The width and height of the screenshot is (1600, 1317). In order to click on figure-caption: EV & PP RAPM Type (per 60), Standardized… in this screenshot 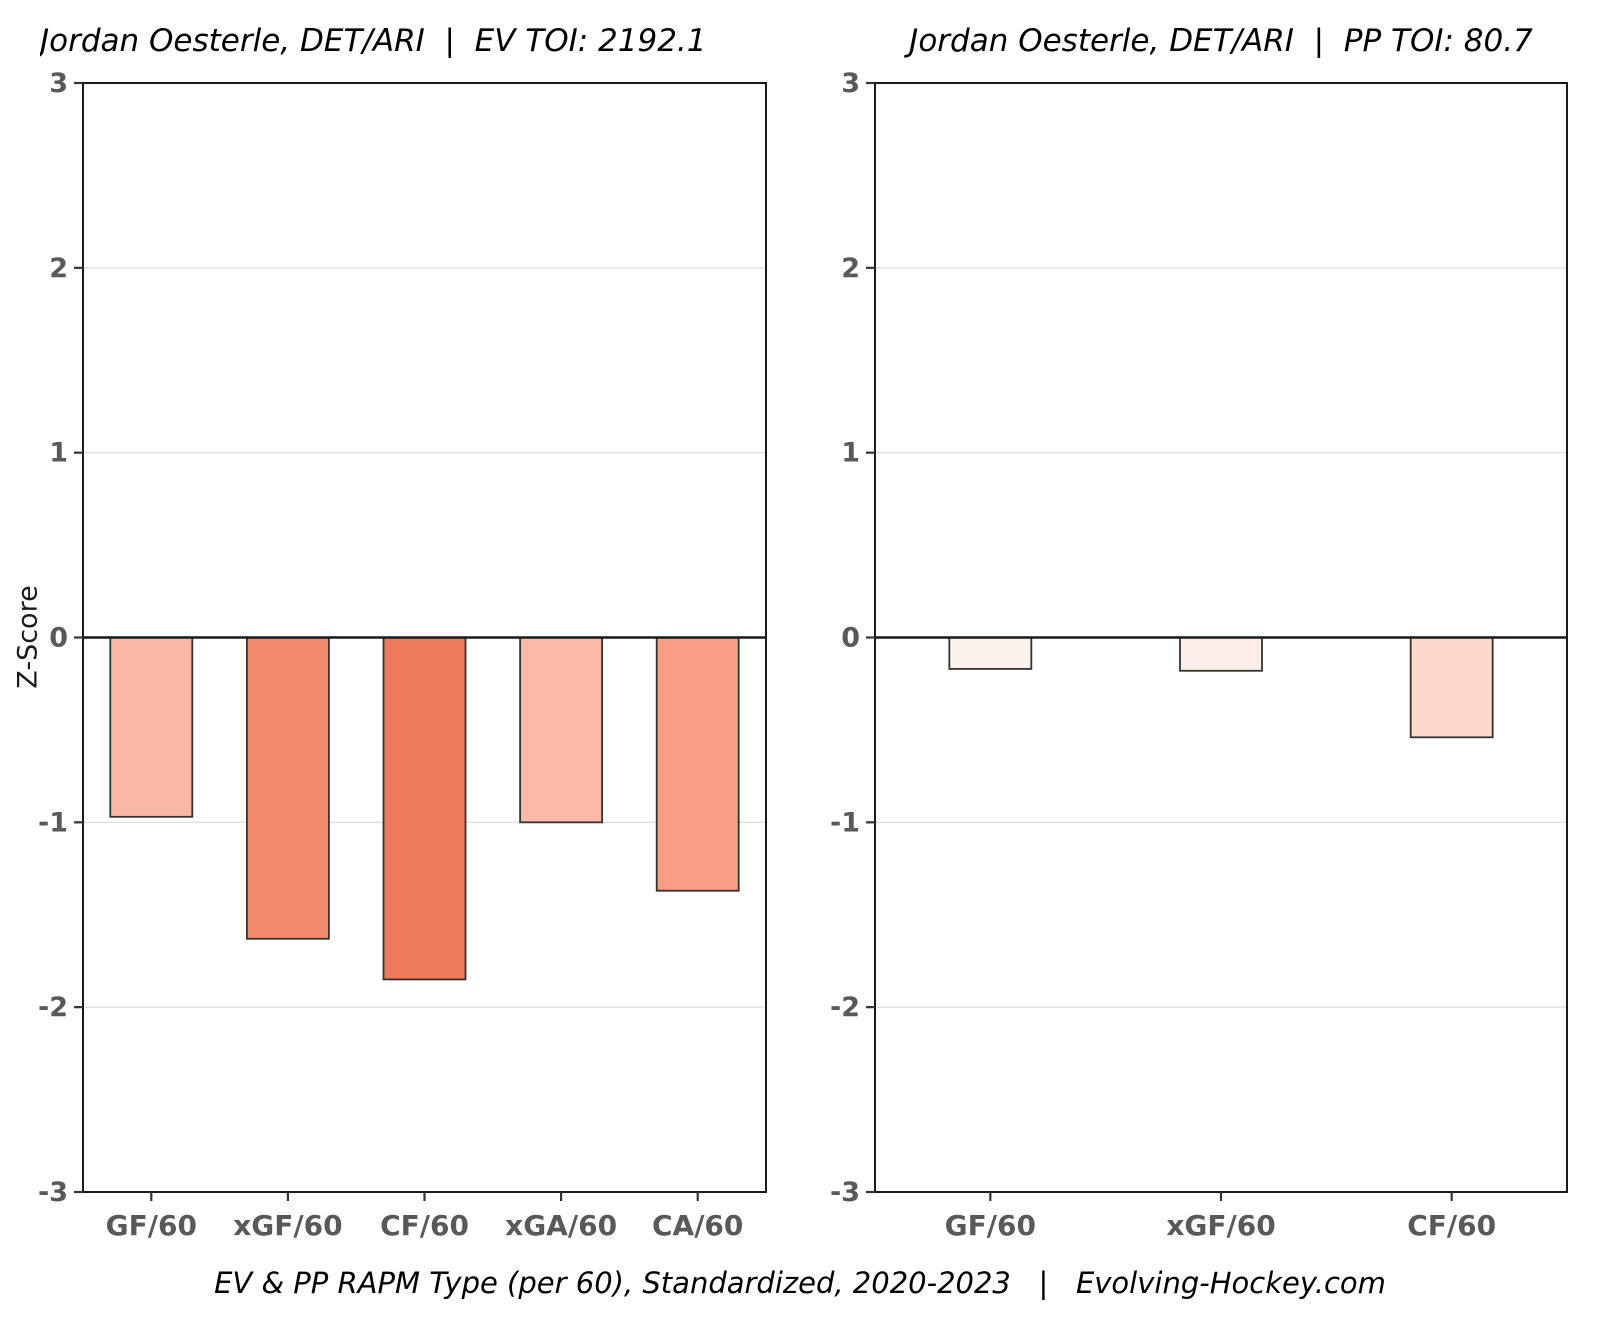, I will do `click(800, 1283)`.